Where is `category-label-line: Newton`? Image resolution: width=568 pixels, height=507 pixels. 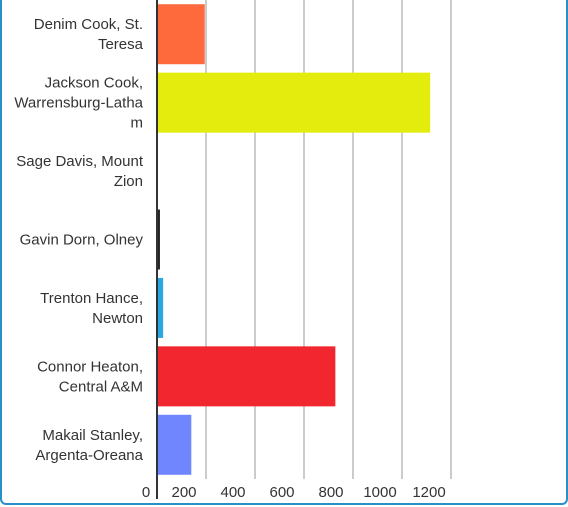
category-label-line: Newton is located at coordinates (117, 318).